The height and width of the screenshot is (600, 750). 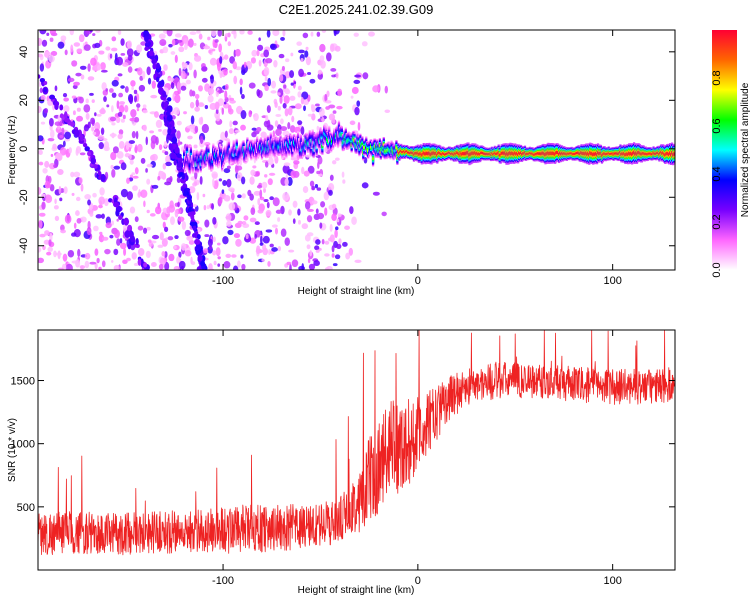 What do you see at coordinates (24, 100) in the screenshot?
I see `spectrogram-y-tick-label: 20` at bounding box center [24, 100].